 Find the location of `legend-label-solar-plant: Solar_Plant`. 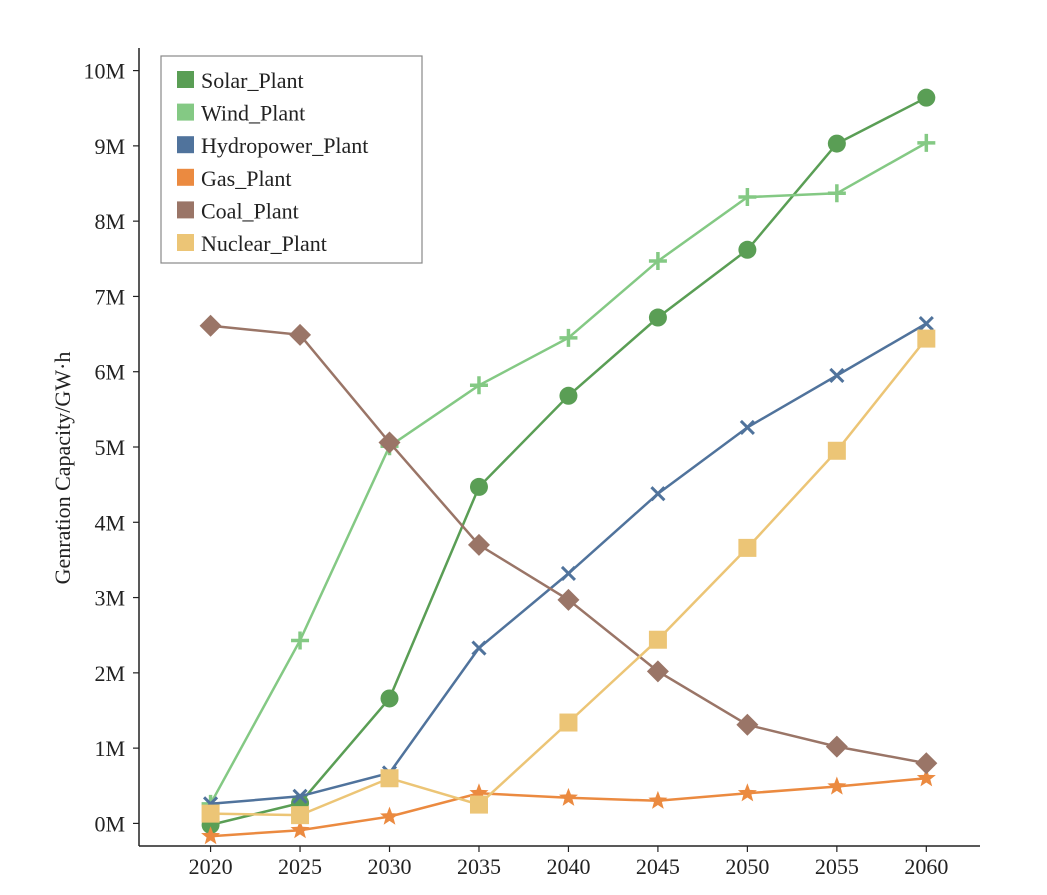

legend-label-solar-plant: Solar_Plant is located at coordinates (252, 80).